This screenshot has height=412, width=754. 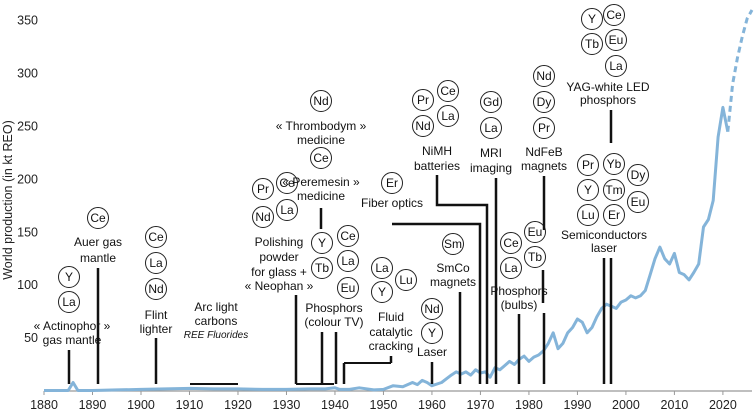 What do you see at coordinates (93, 405) in the screenshot?
I see `x-tick-label: 1890` at bounding box center [93, 405].